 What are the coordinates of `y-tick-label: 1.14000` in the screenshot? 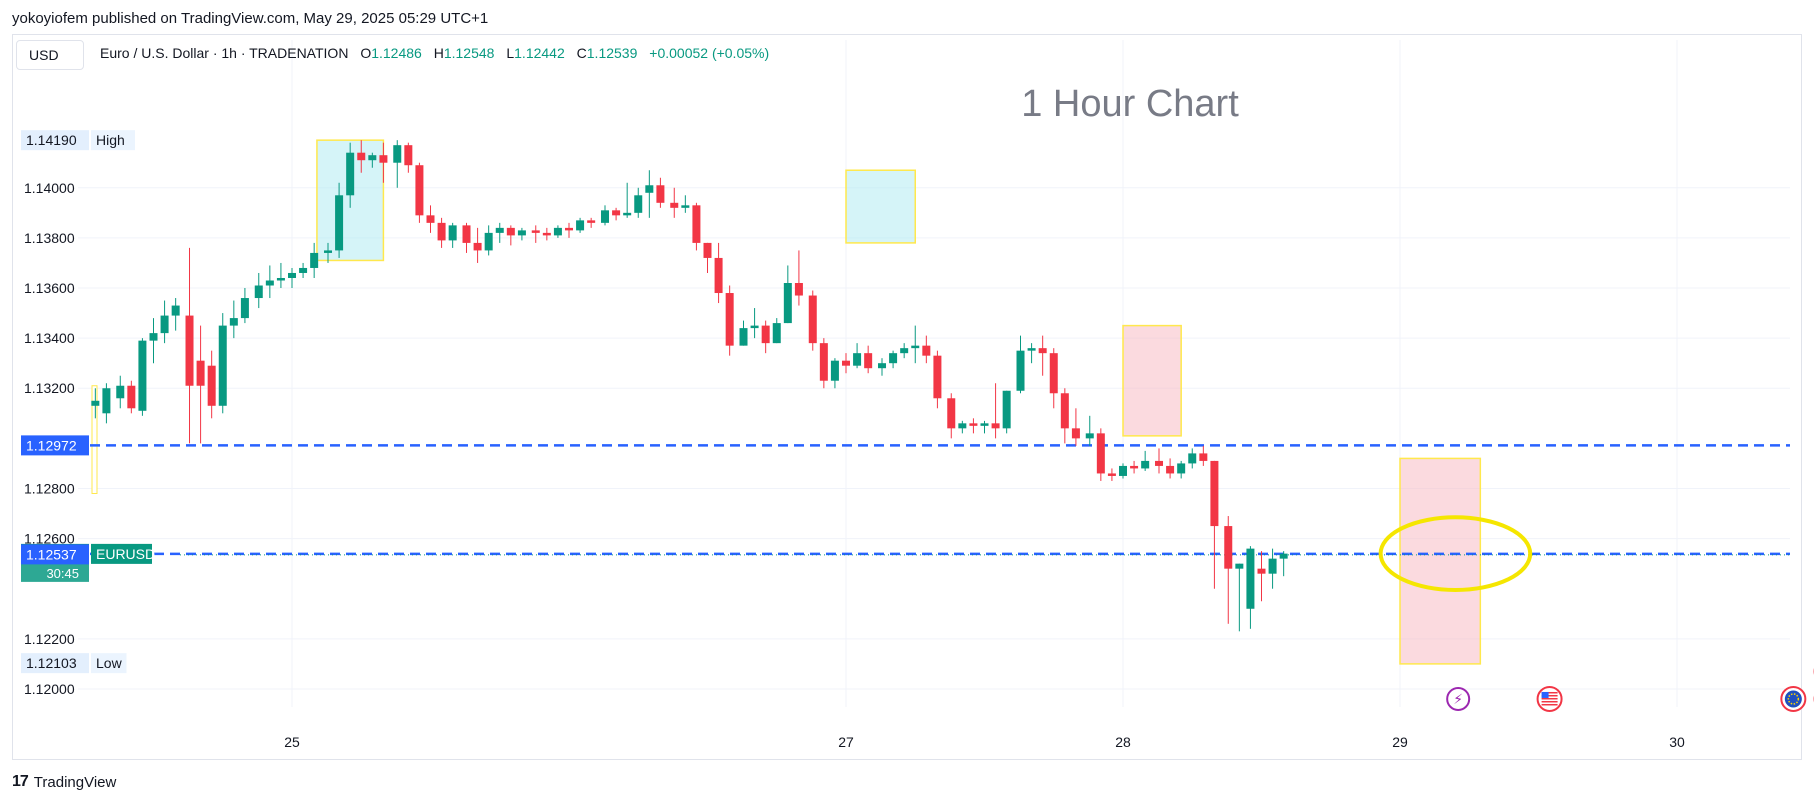 It's located at (49, 188).